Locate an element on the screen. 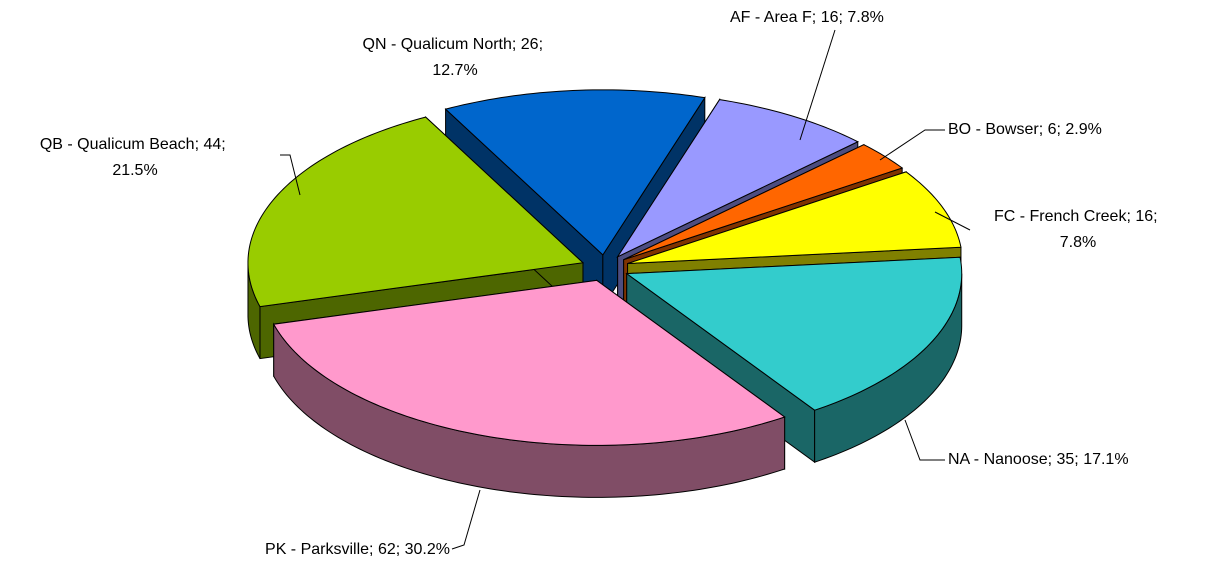 The height and width of the screenshot is (562, 1210). data-label: PK - Parksville; 62; 30.2% is located at coordinates (357, 549).